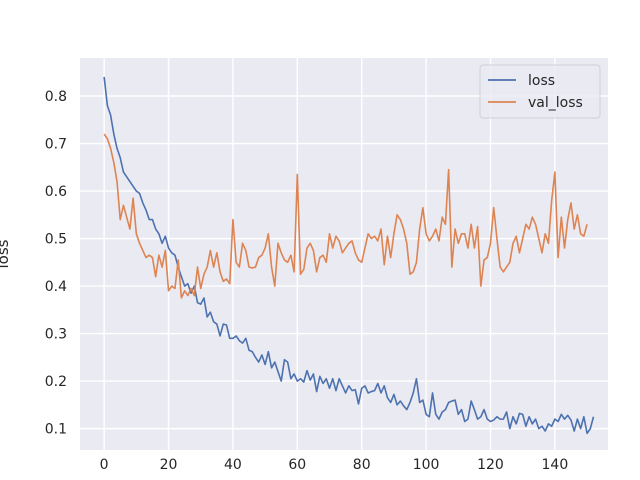  What do you see at coordinates (362, 465) in the screenshot?
I see `x-tick-label: 80` at bounding box center [362, 465].